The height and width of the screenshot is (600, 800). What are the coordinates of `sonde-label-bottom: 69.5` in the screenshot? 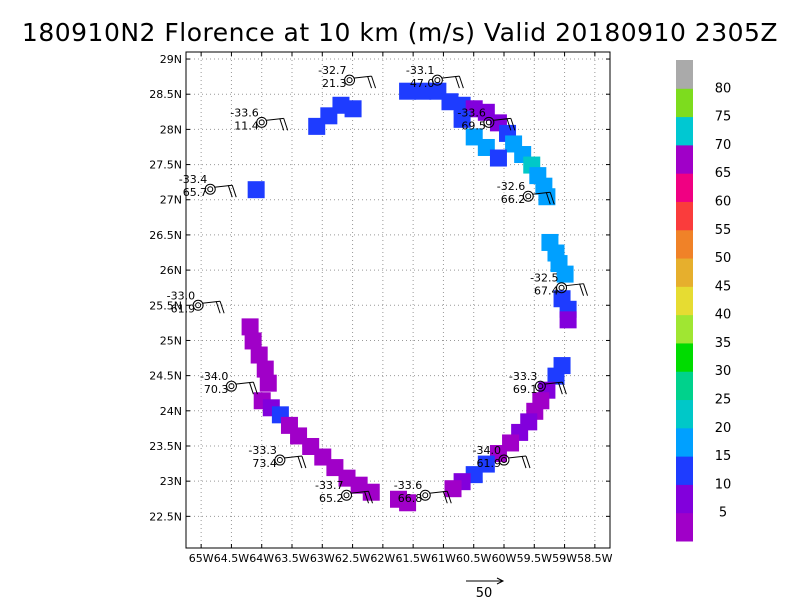 It's located at (473, 125).